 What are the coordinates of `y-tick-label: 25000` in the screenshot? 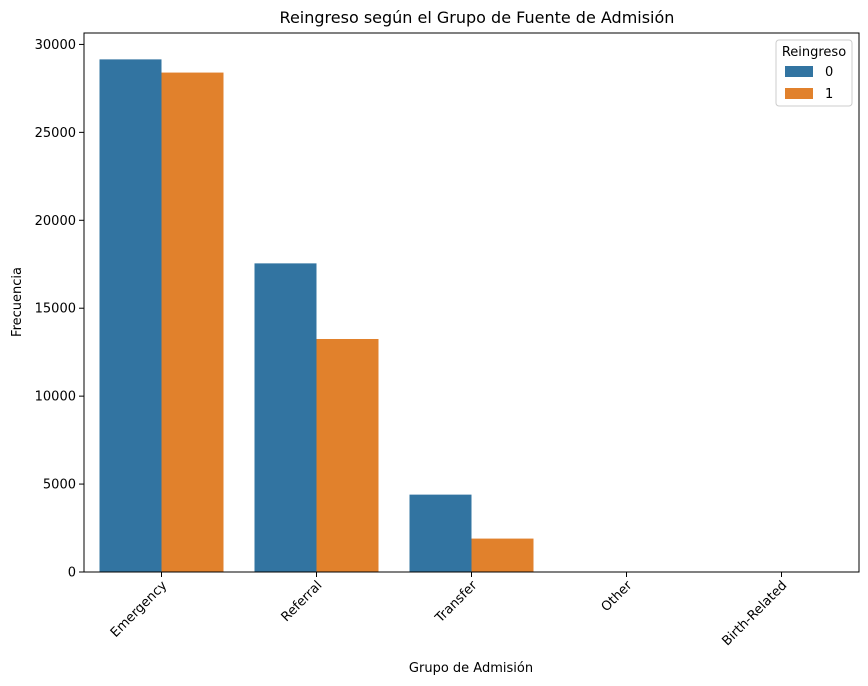 It's located at (55, 133).